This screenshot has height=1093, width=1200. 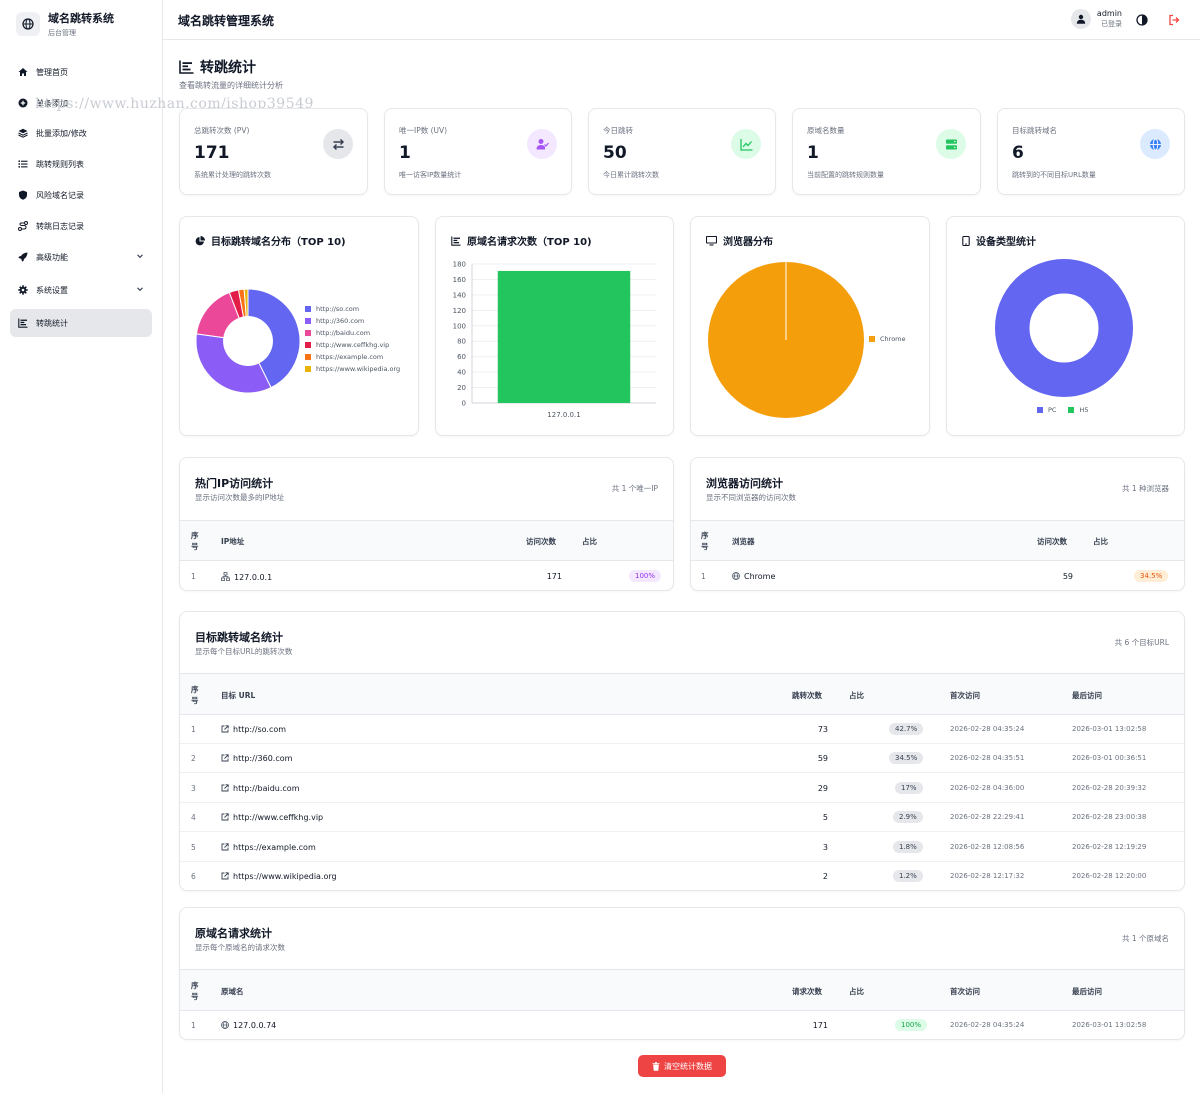 What do you see at coordinates (81, 257) in the screenshot?
I see `sidebar-item-advanced: 高级功能` at bounding box center [81, 257].